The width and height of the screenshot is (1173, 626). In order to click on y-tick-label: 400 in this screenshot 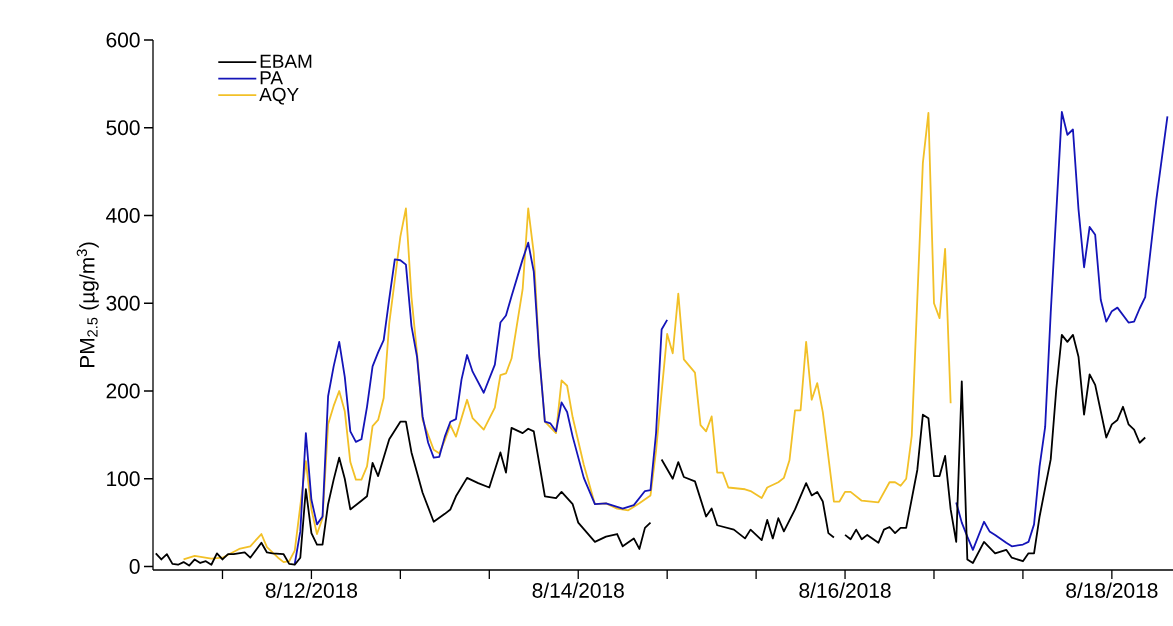, I will do `click(123, 215)`.